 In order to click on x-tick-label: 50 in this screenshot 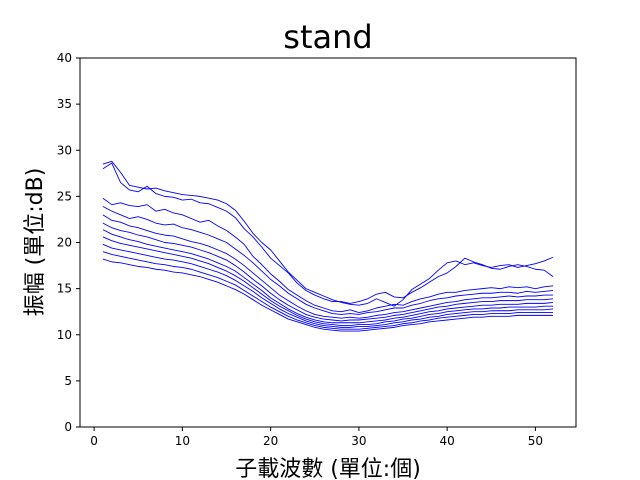, I will do `click(535, 441)`.